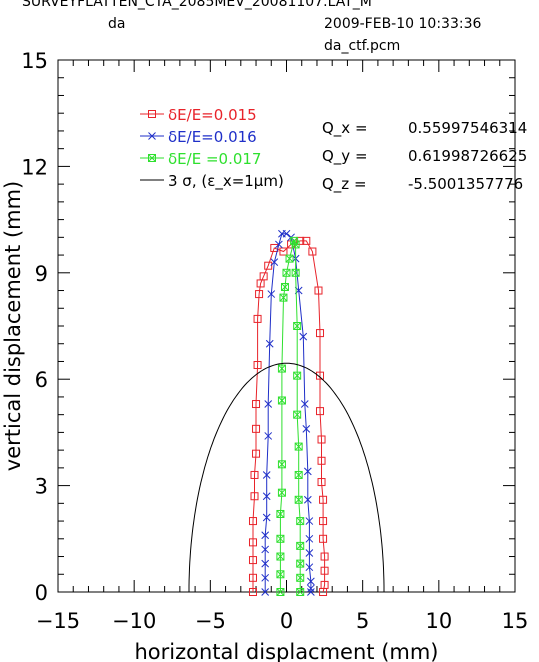  I want to click on plot-datetime: 2009-FEB-10 10:33:36, so click(403, 24).